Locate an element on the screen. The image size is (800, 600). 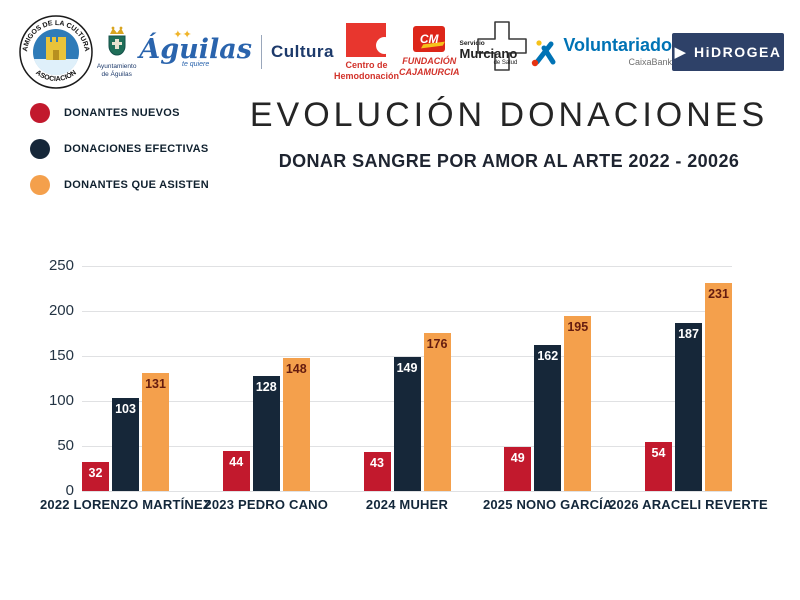
hemo-line1: Centro de is located at coordinates (366, 64).